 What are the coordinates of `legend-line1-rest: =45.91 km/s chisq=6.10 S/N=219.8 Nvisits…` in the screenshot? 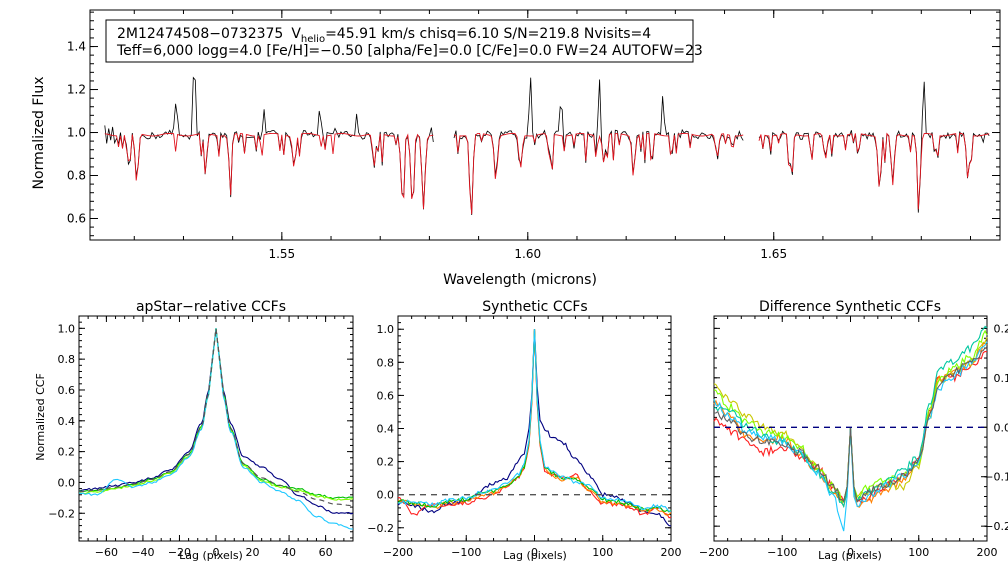 It's located at (488, 34).